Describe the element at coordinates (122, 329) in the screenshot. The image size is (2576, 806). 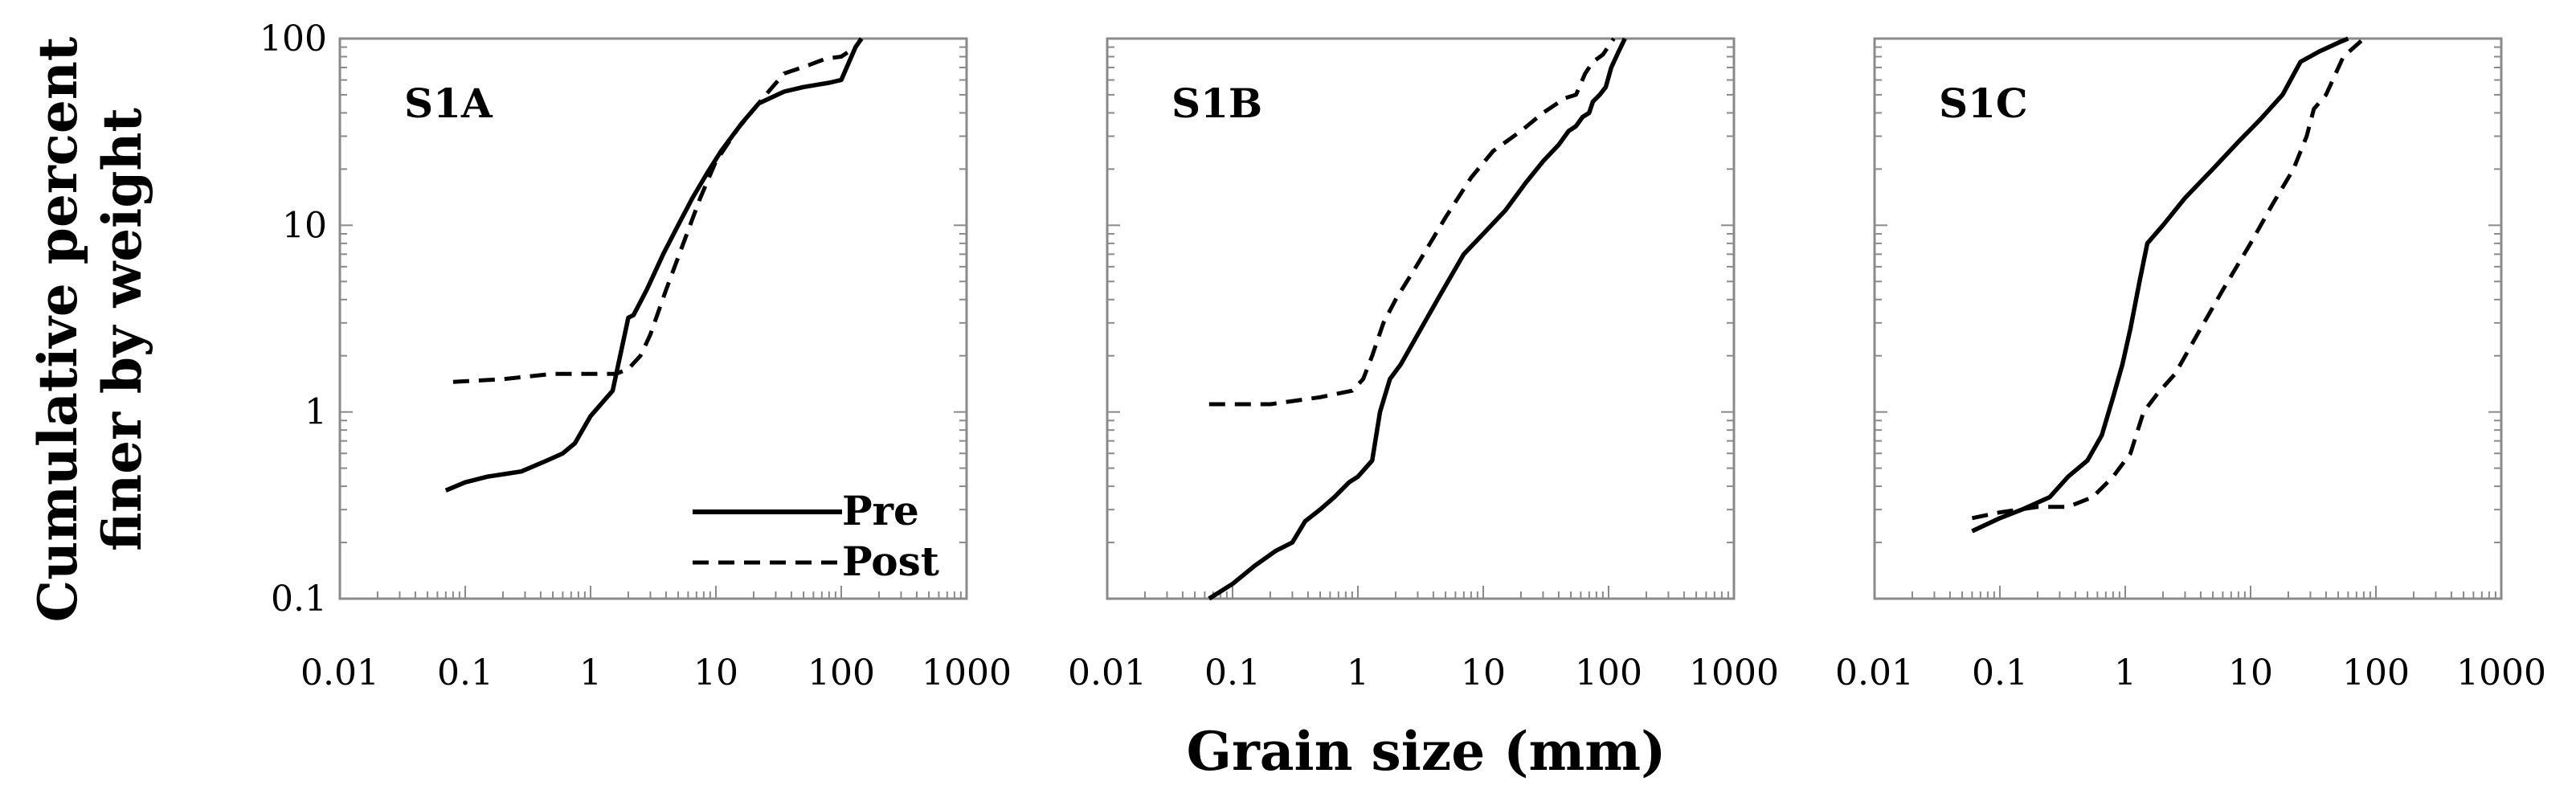
I see `y-axis-title-line-2: finer by weight` at that location.